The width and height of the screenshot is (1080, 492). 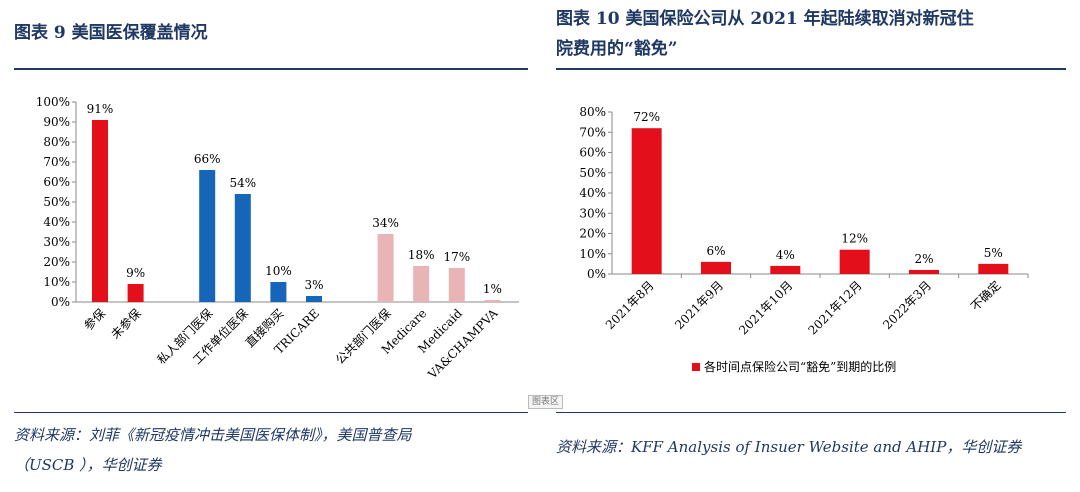 What do you see at coordinates (111, 33) in the screenshot?
I see `left-chart-title: 图表 9 美国医保覆盖情况` at bounding box center [111, 33].